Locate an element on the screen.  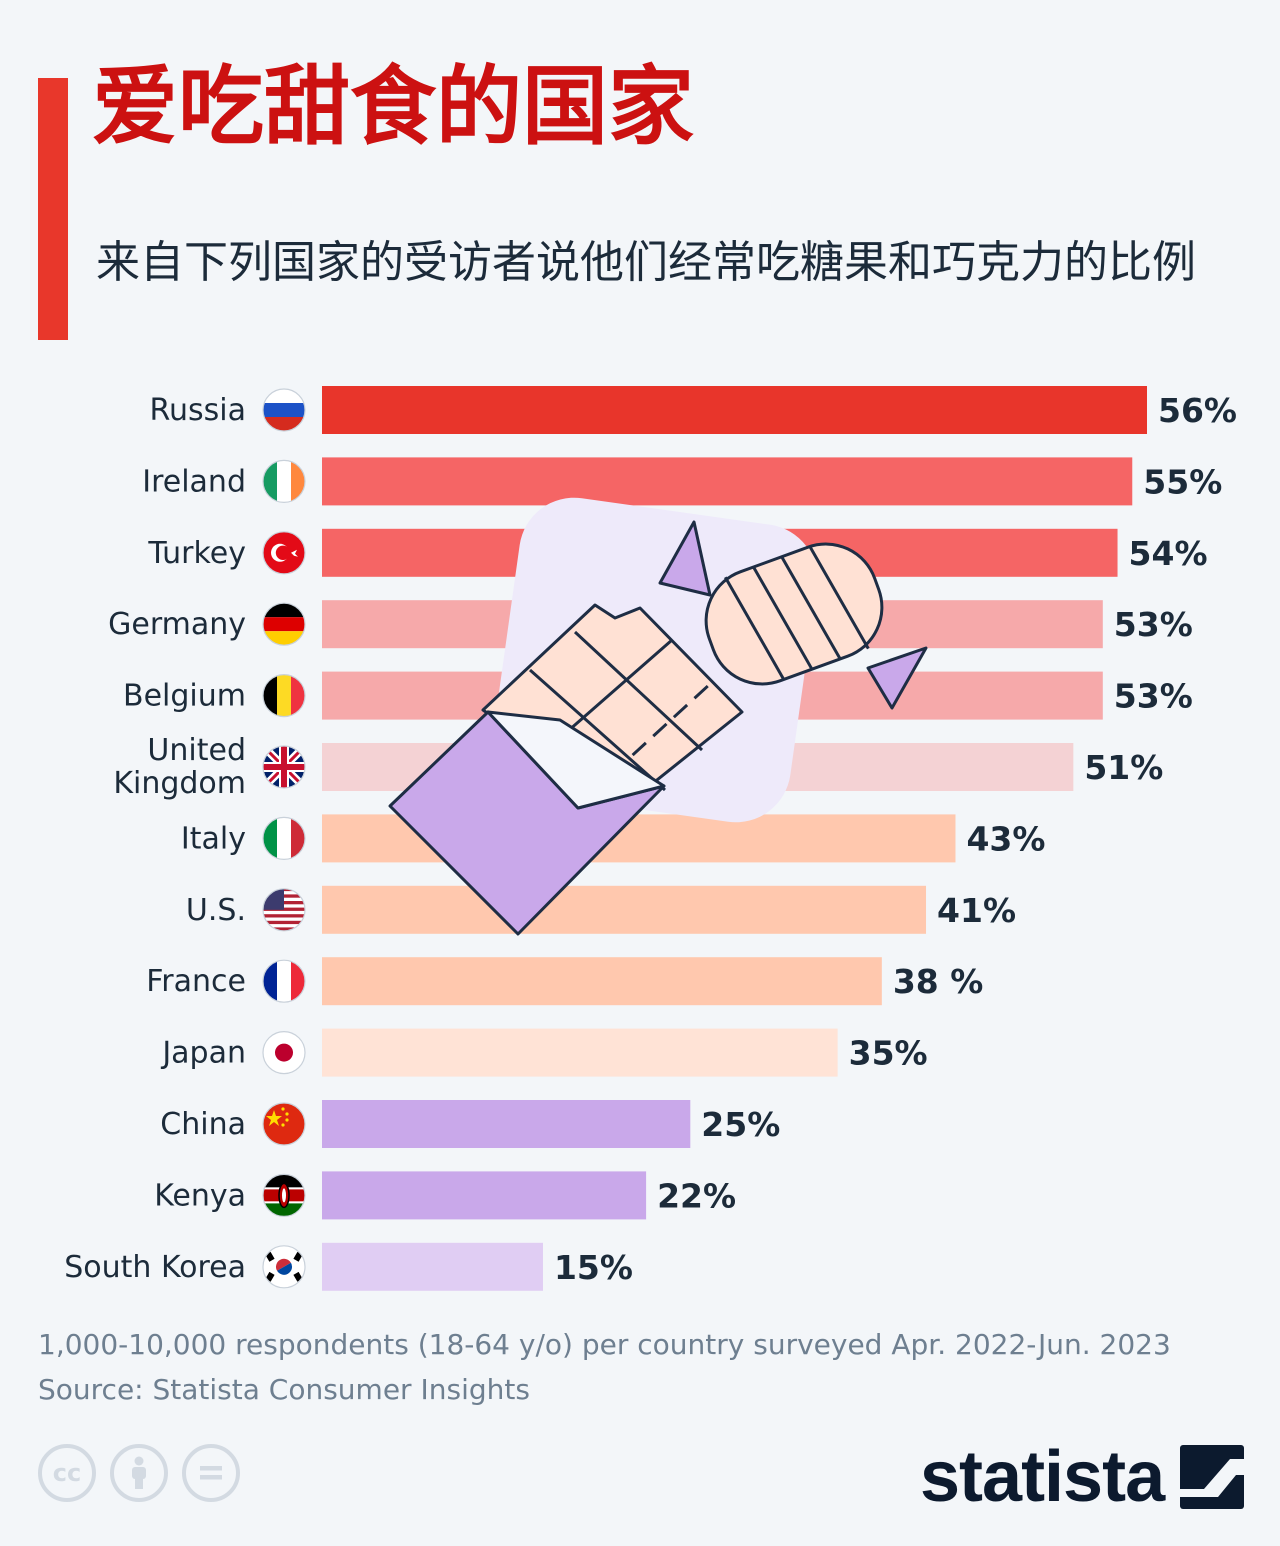
value-label: 35% is located at coordinates (888, 1053).